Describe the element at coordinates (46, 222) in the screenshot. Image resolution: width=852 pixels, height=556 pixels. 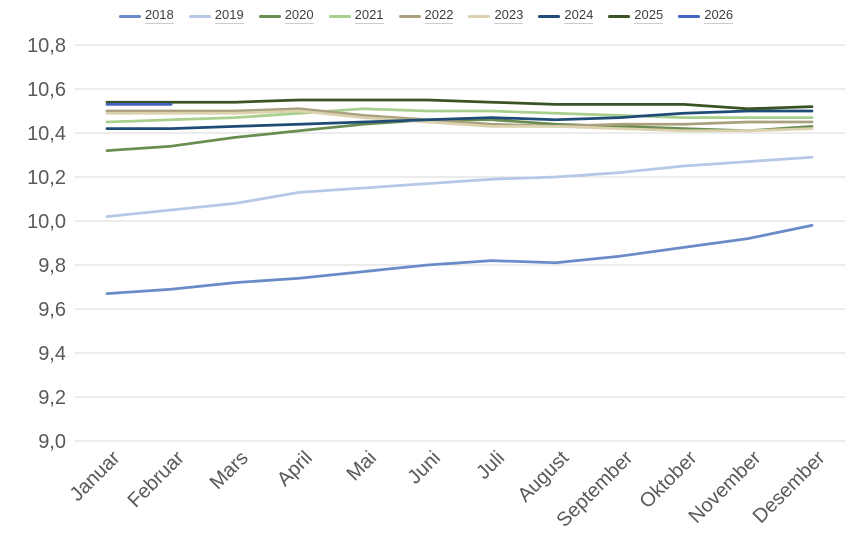
I see `y-axis-tick-label: 10,0` at that location.